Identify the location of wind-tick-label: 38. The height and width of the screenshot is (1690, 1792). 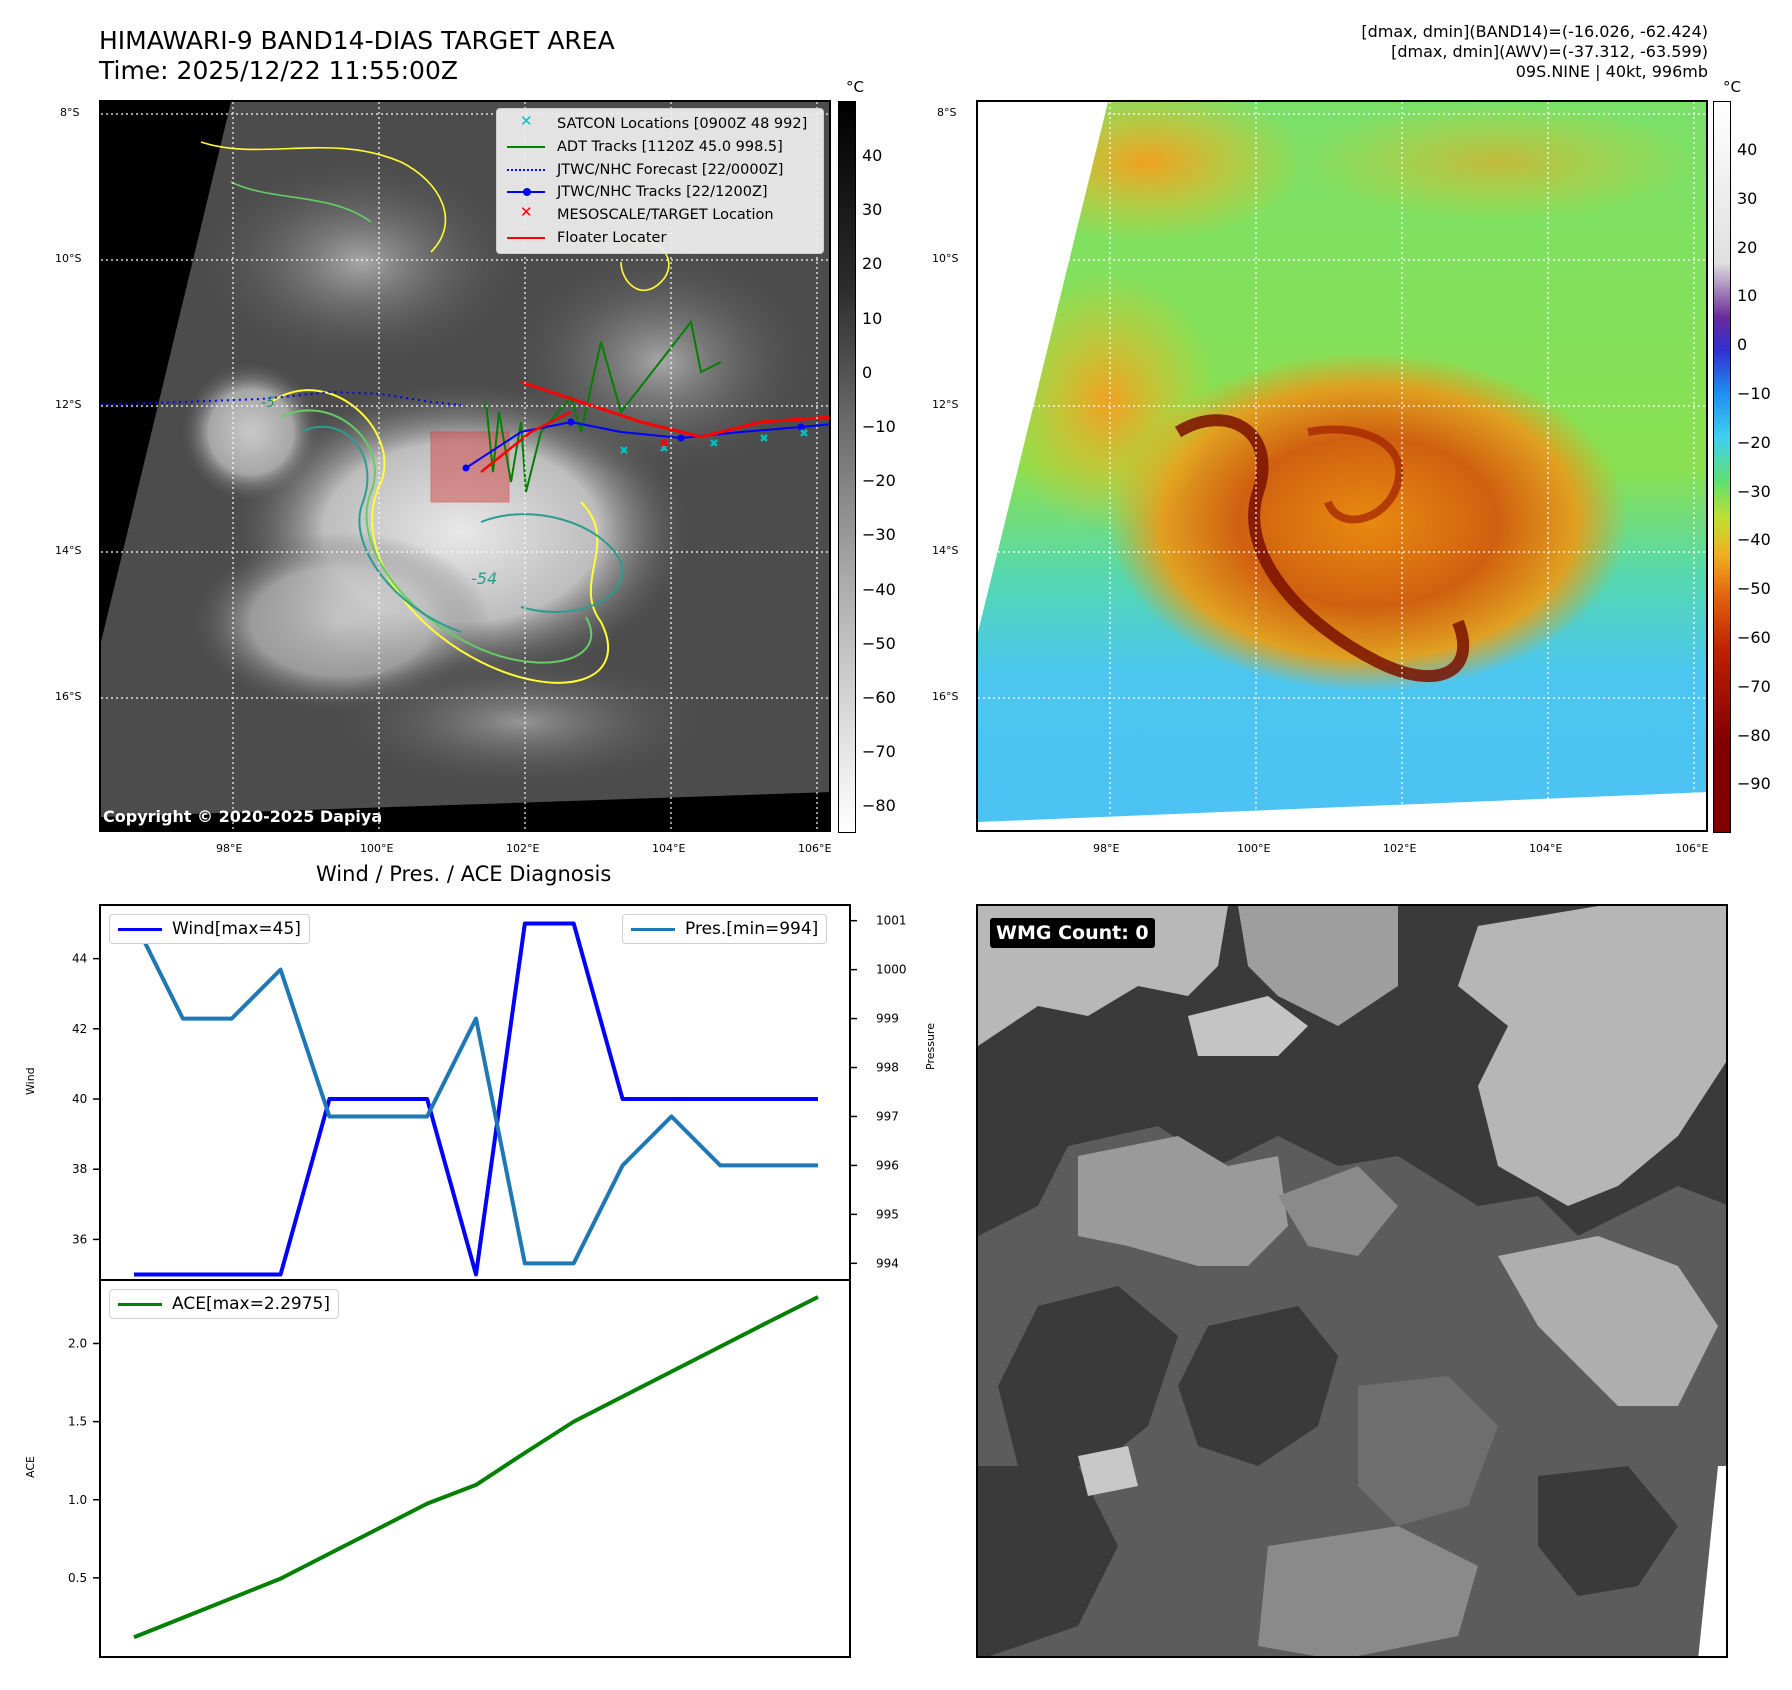
(79, 1169).